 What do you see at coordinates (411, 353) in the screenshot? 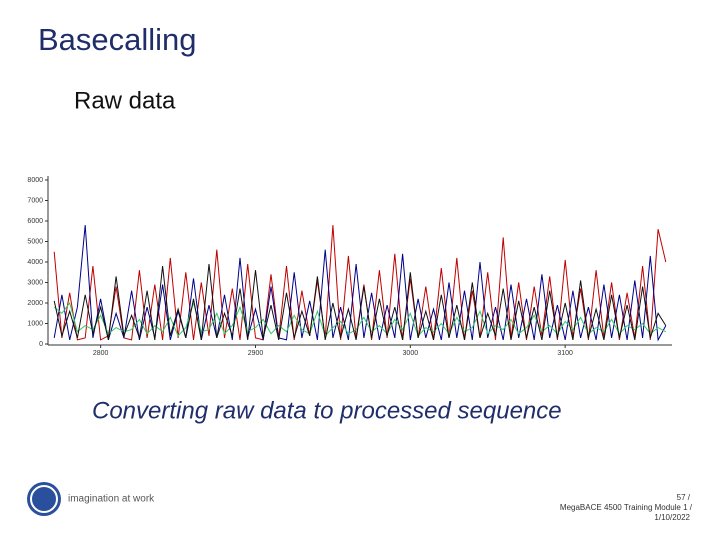
I see `x-tick-label: 3000` at bounding box center [411, 353].